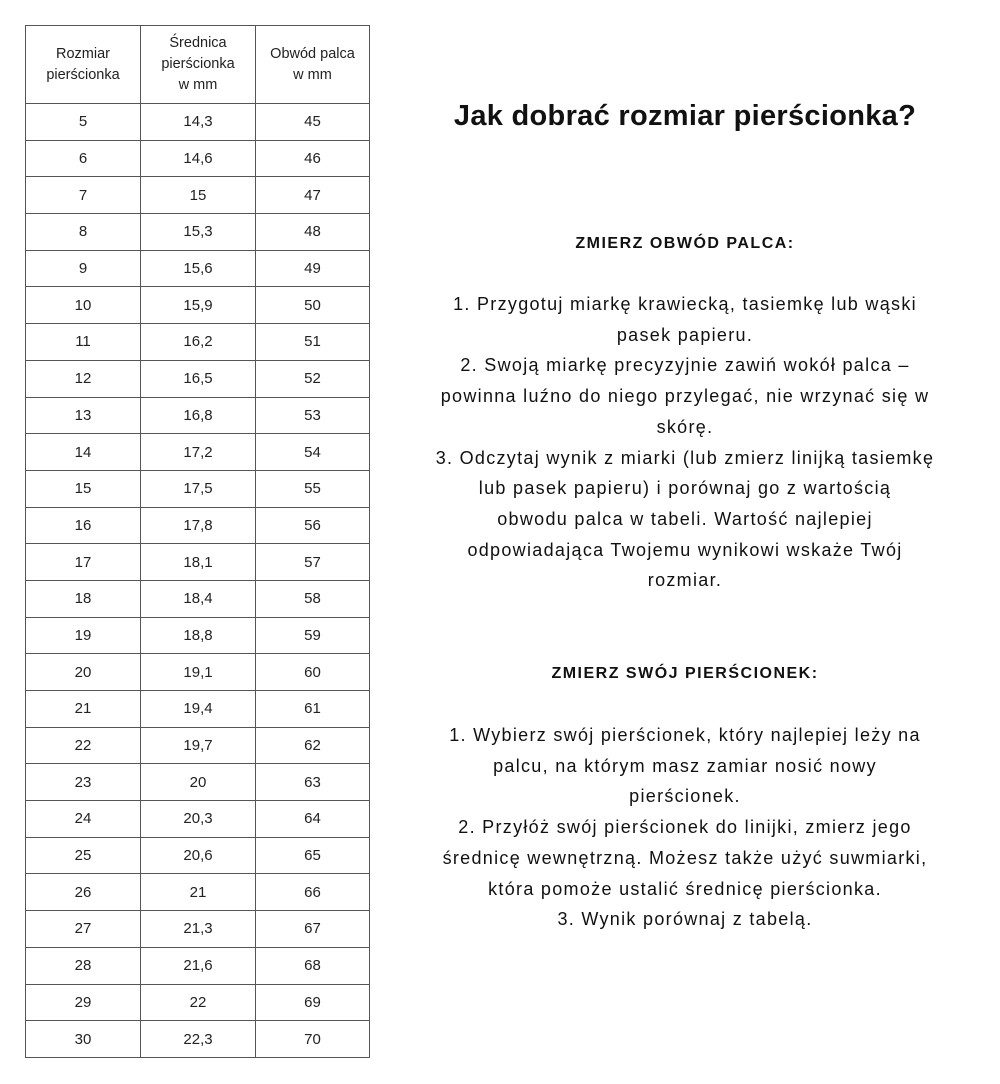 Image resolution: width=1000 pixels, height=1084 pixels. I want to click on table-cell: 15,6, so click(198, 268).